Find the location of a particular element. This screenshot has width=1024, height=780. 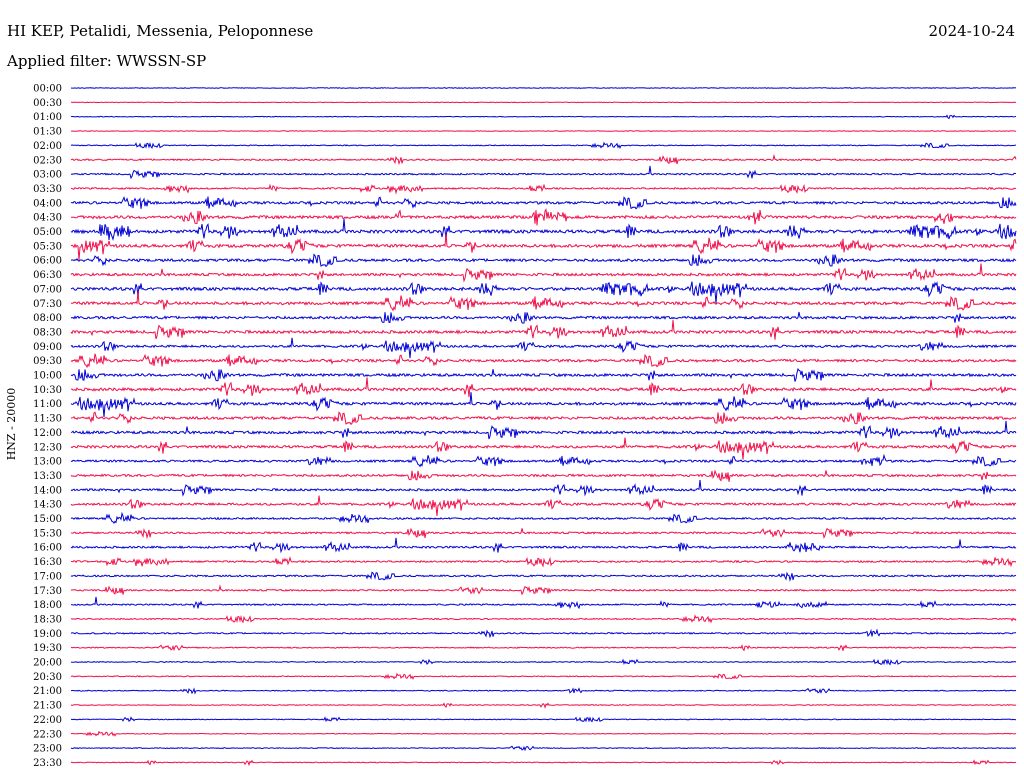

tick-label: 05:30 is located at coordinates (47, 246).